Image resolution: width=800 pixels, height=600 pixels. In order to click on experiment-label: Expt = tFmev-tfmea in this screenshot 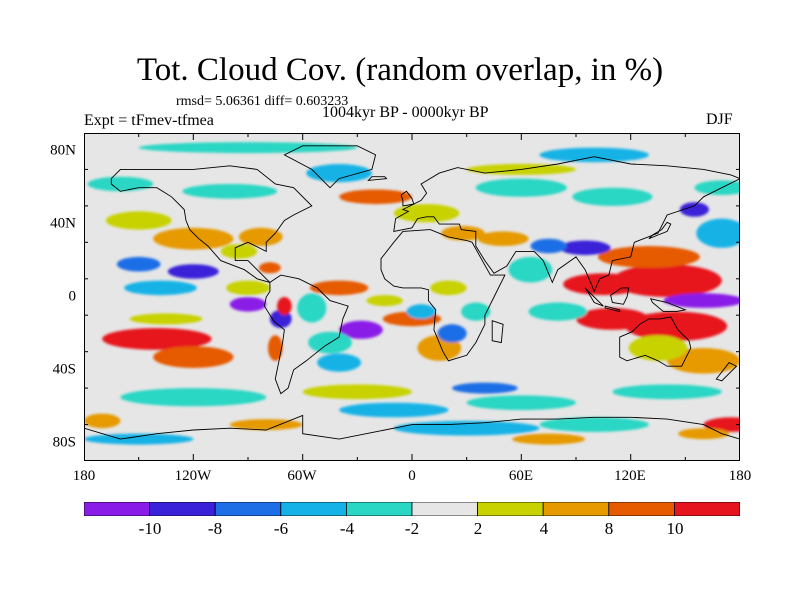, I will do `click(149, 120)`.